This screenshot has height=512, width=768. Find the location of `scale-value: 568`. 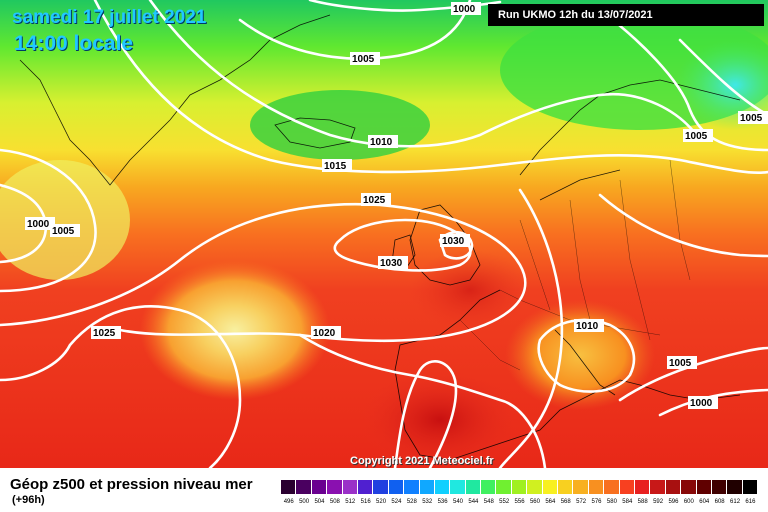

scale-value: 568 is located at coordinates (565, 502).